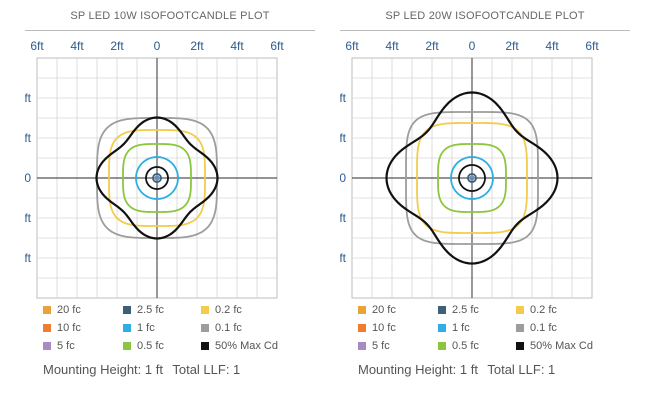 The height and width of the screenshot is (401, 650). What do you see at coordinates (28, 178) in the screenshot?
I see `y-tick-label: 0` at bounding box center [28, 178].